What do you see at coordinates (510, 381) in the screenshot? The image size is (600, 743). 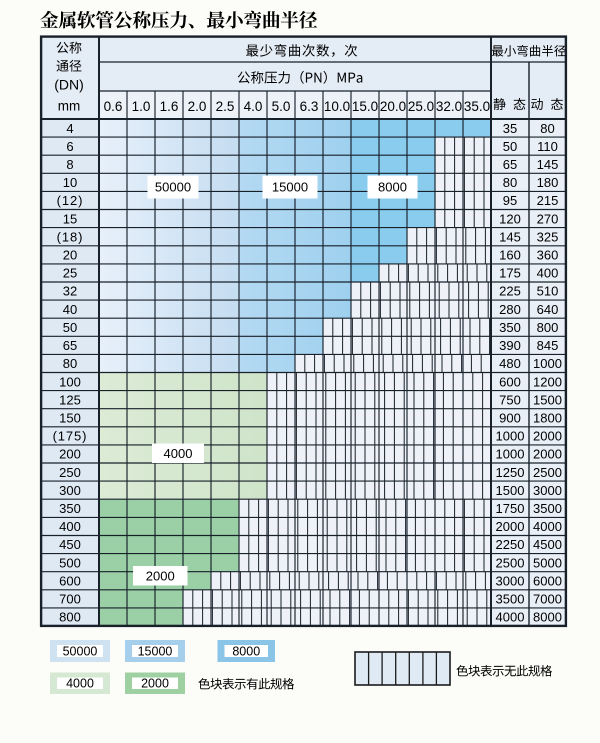 I see `svg-text: 600` at bounding box center [510, 381].